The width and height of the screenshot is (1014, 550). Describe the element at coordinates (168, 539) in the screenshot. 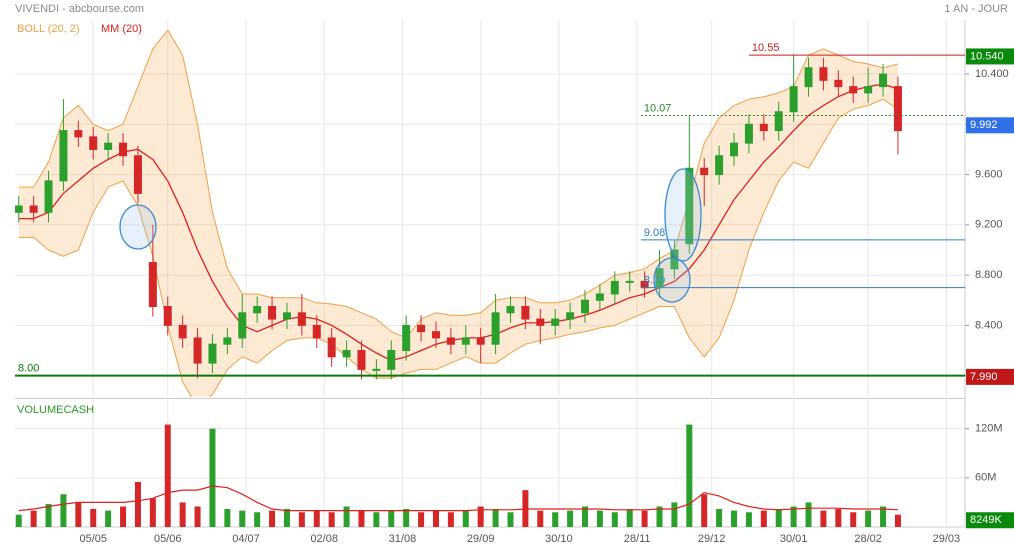

I see `x-tick-label: 05/06` at that location.